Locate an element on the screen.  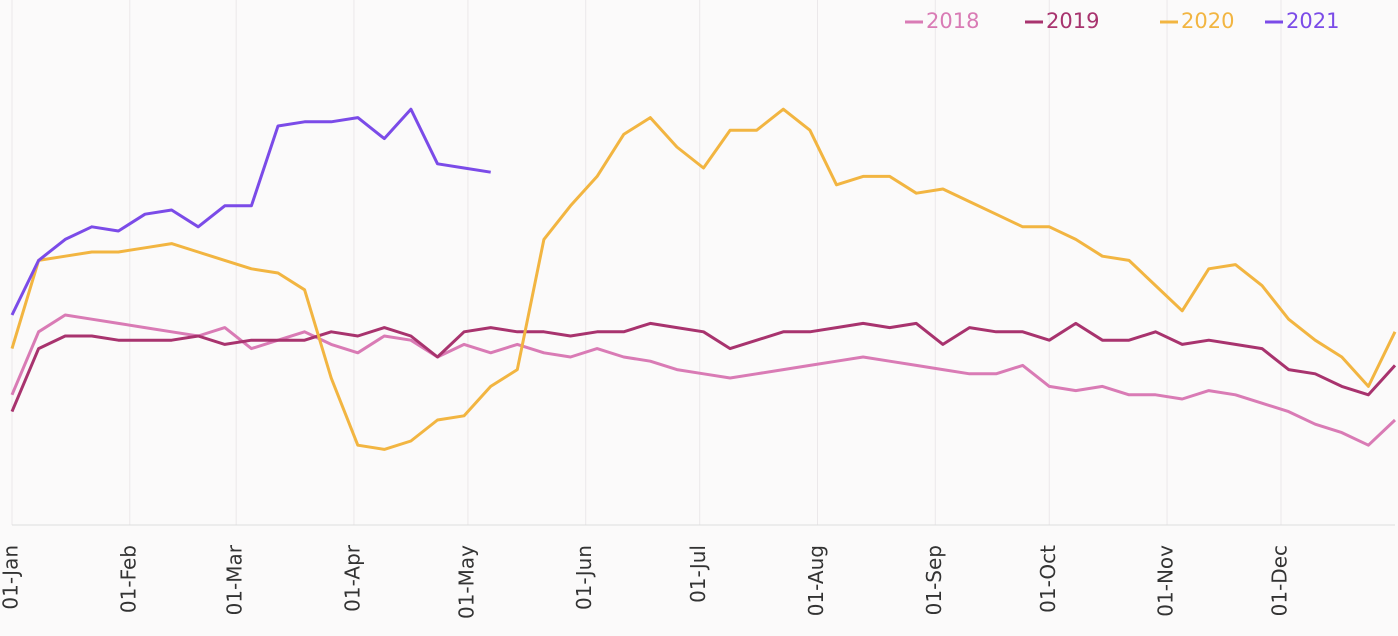
x-tick-label: 01-Aug is located at coordinates (816, 580).